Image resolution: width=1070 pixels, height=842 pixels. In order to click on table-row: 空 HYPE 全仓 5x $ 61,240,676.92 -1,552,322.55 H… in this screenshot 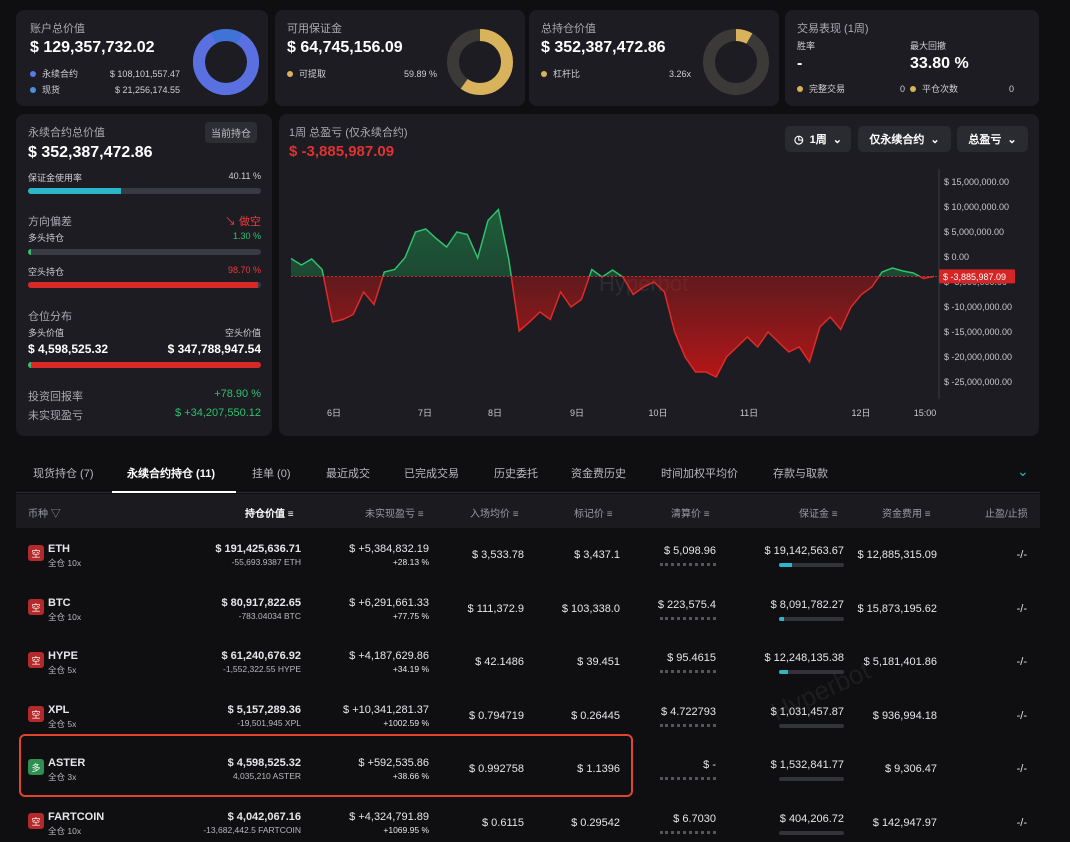, I will do `click(528, 660)`.